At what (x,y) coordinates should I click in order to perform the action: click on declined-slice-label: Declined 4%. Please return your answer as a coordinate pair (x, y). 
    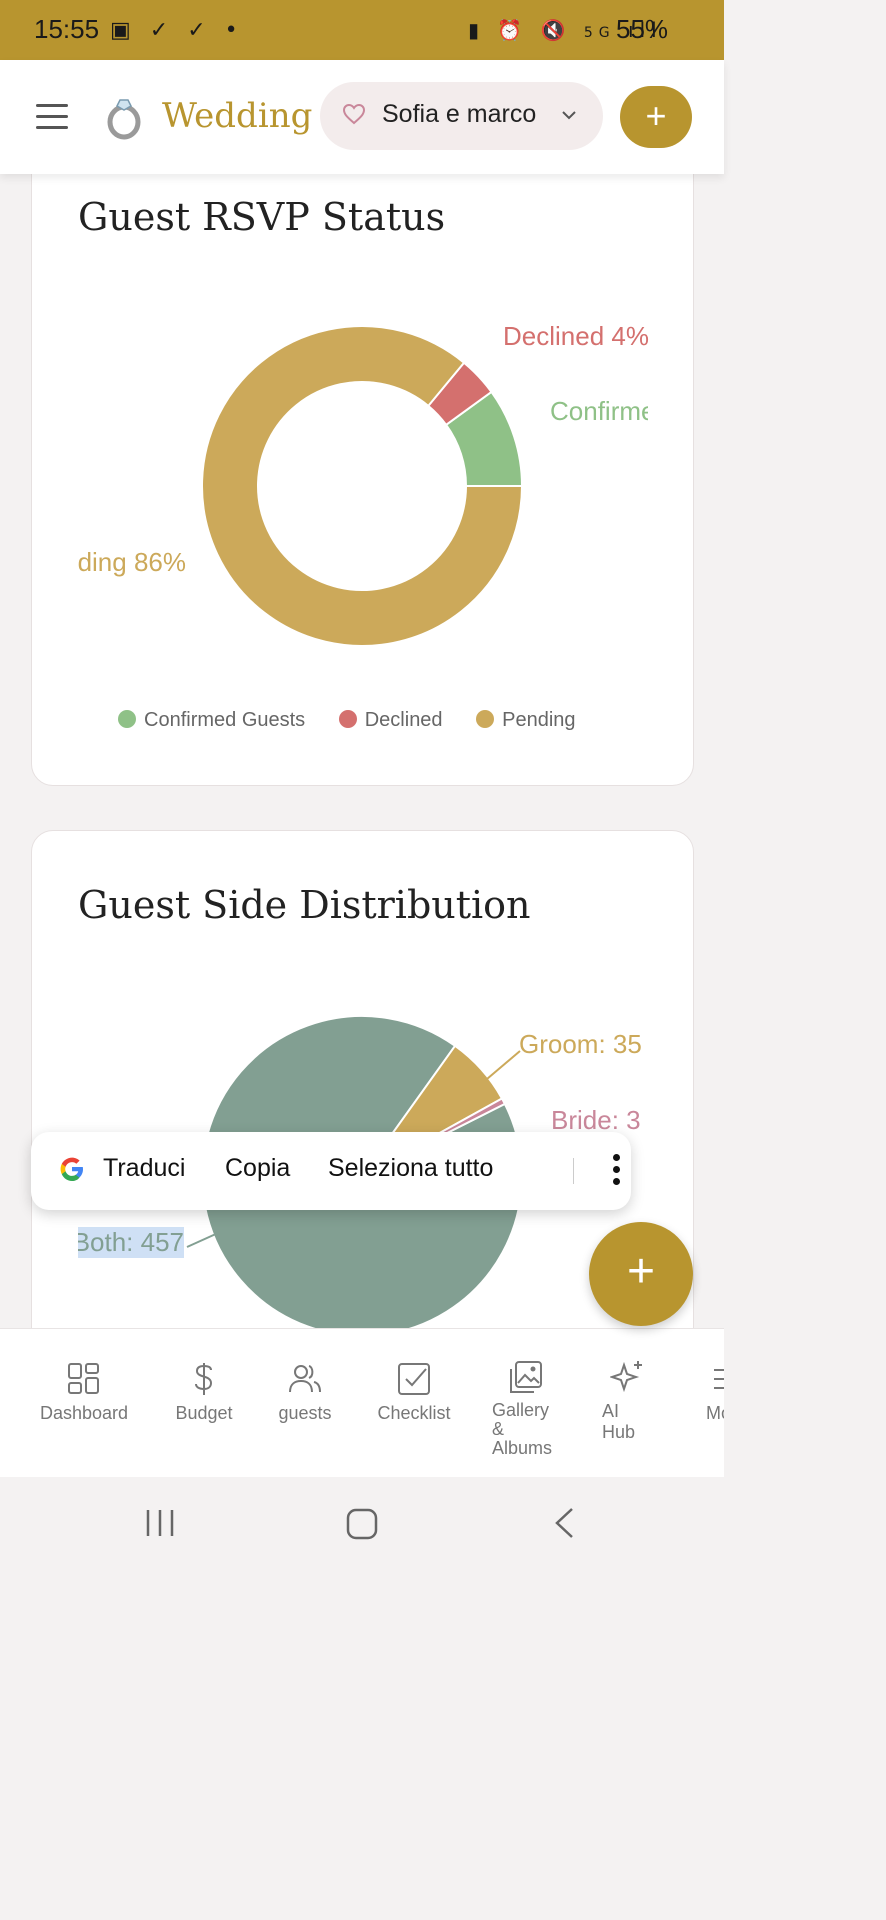
    Looking at the image, I should click on (576, 336).